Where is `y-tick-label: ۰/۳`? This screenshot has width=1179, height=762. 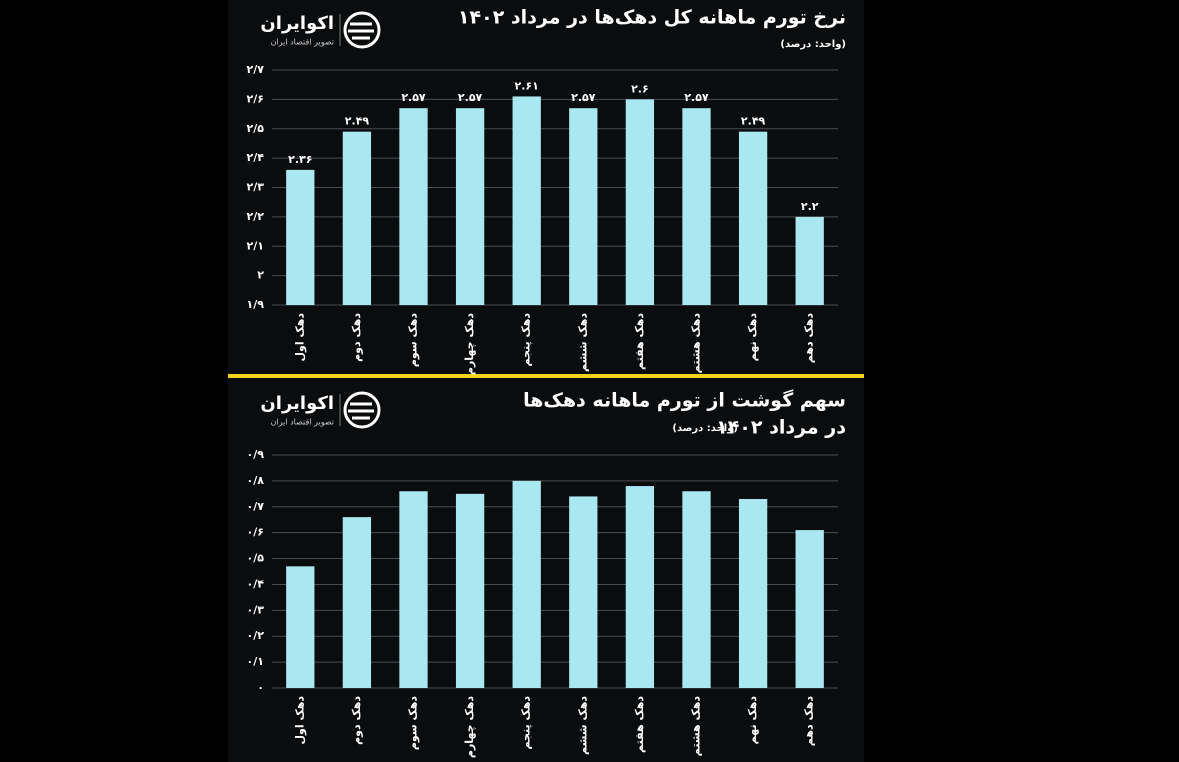
y-tick-label: ۰/۳ is located at coordinates (256, 609).